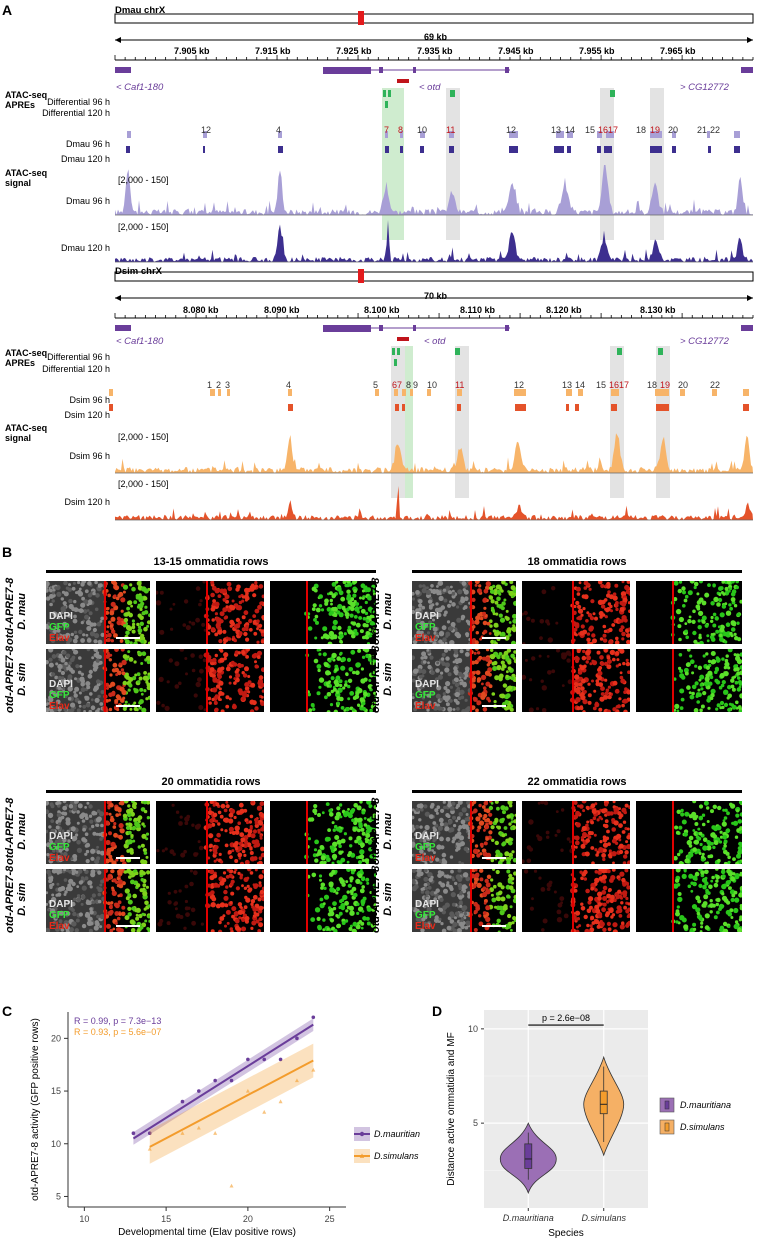 The width and height of the screenshot is (758, 1239). Describe the element at coordinates (211, 571) in the screenshot. I see `group-underline` at that location.